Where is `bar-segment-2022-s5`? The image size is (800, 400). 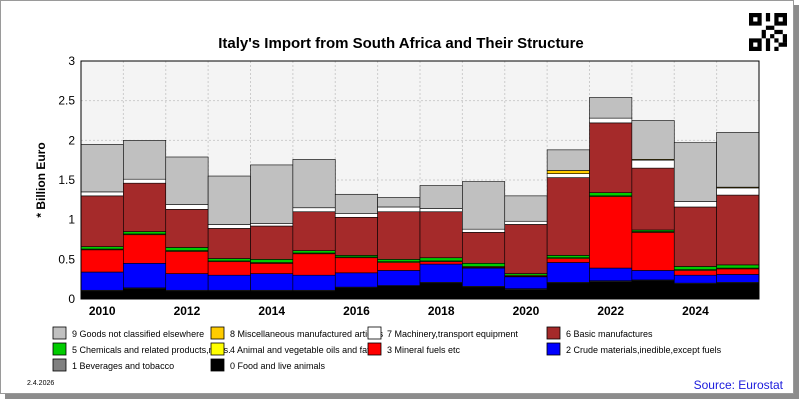
bar-segment-2022-s5 is located at coordinates (611, 194).